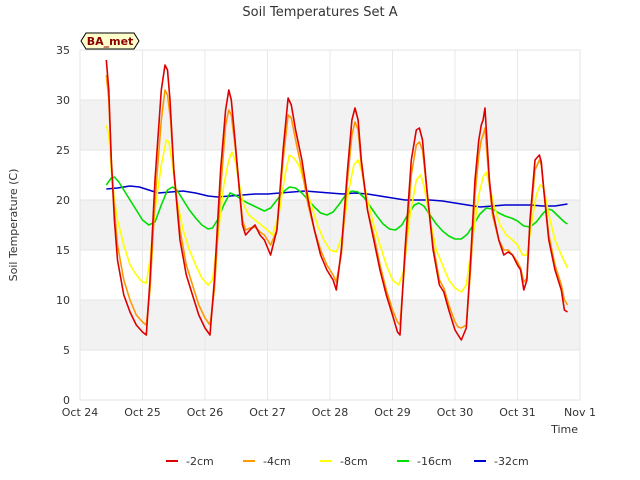 This screenshot has width=640, height=480. What do you see at coordinates (205, 412) in the screenshot?
I see `x-tick-label: Oct 26` at bounding box center [205, 412].